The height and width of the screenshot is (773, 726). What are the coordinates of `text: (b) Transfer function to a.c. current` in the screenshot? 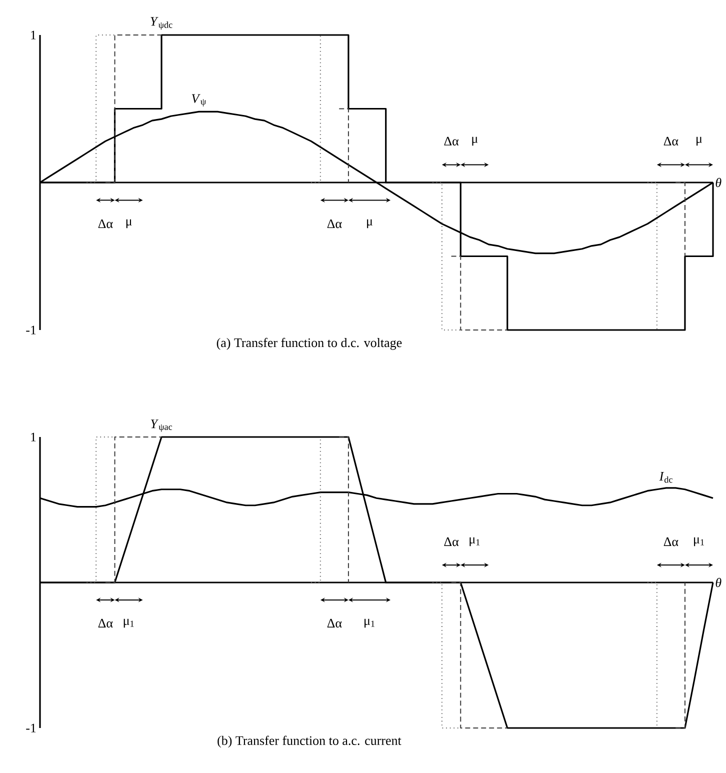 It's located at (310, 742).